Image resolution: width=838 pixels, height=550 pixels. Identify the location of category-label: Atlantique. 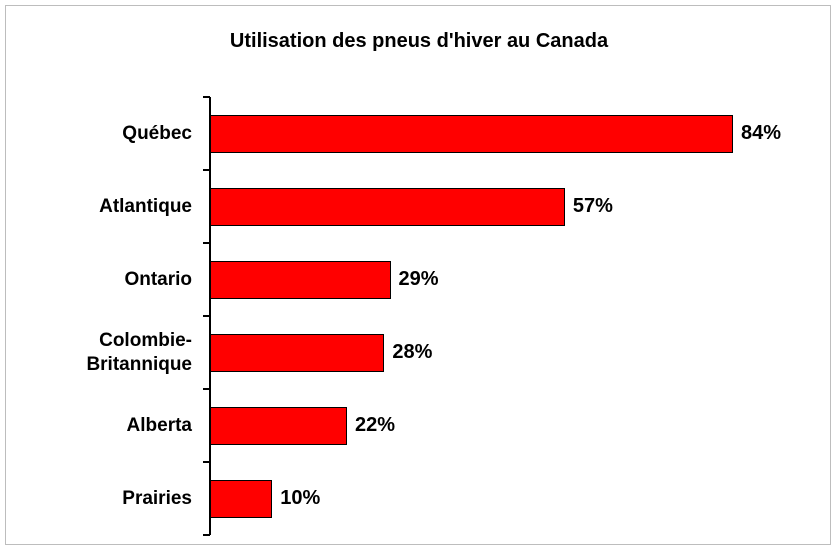
(145, 206).